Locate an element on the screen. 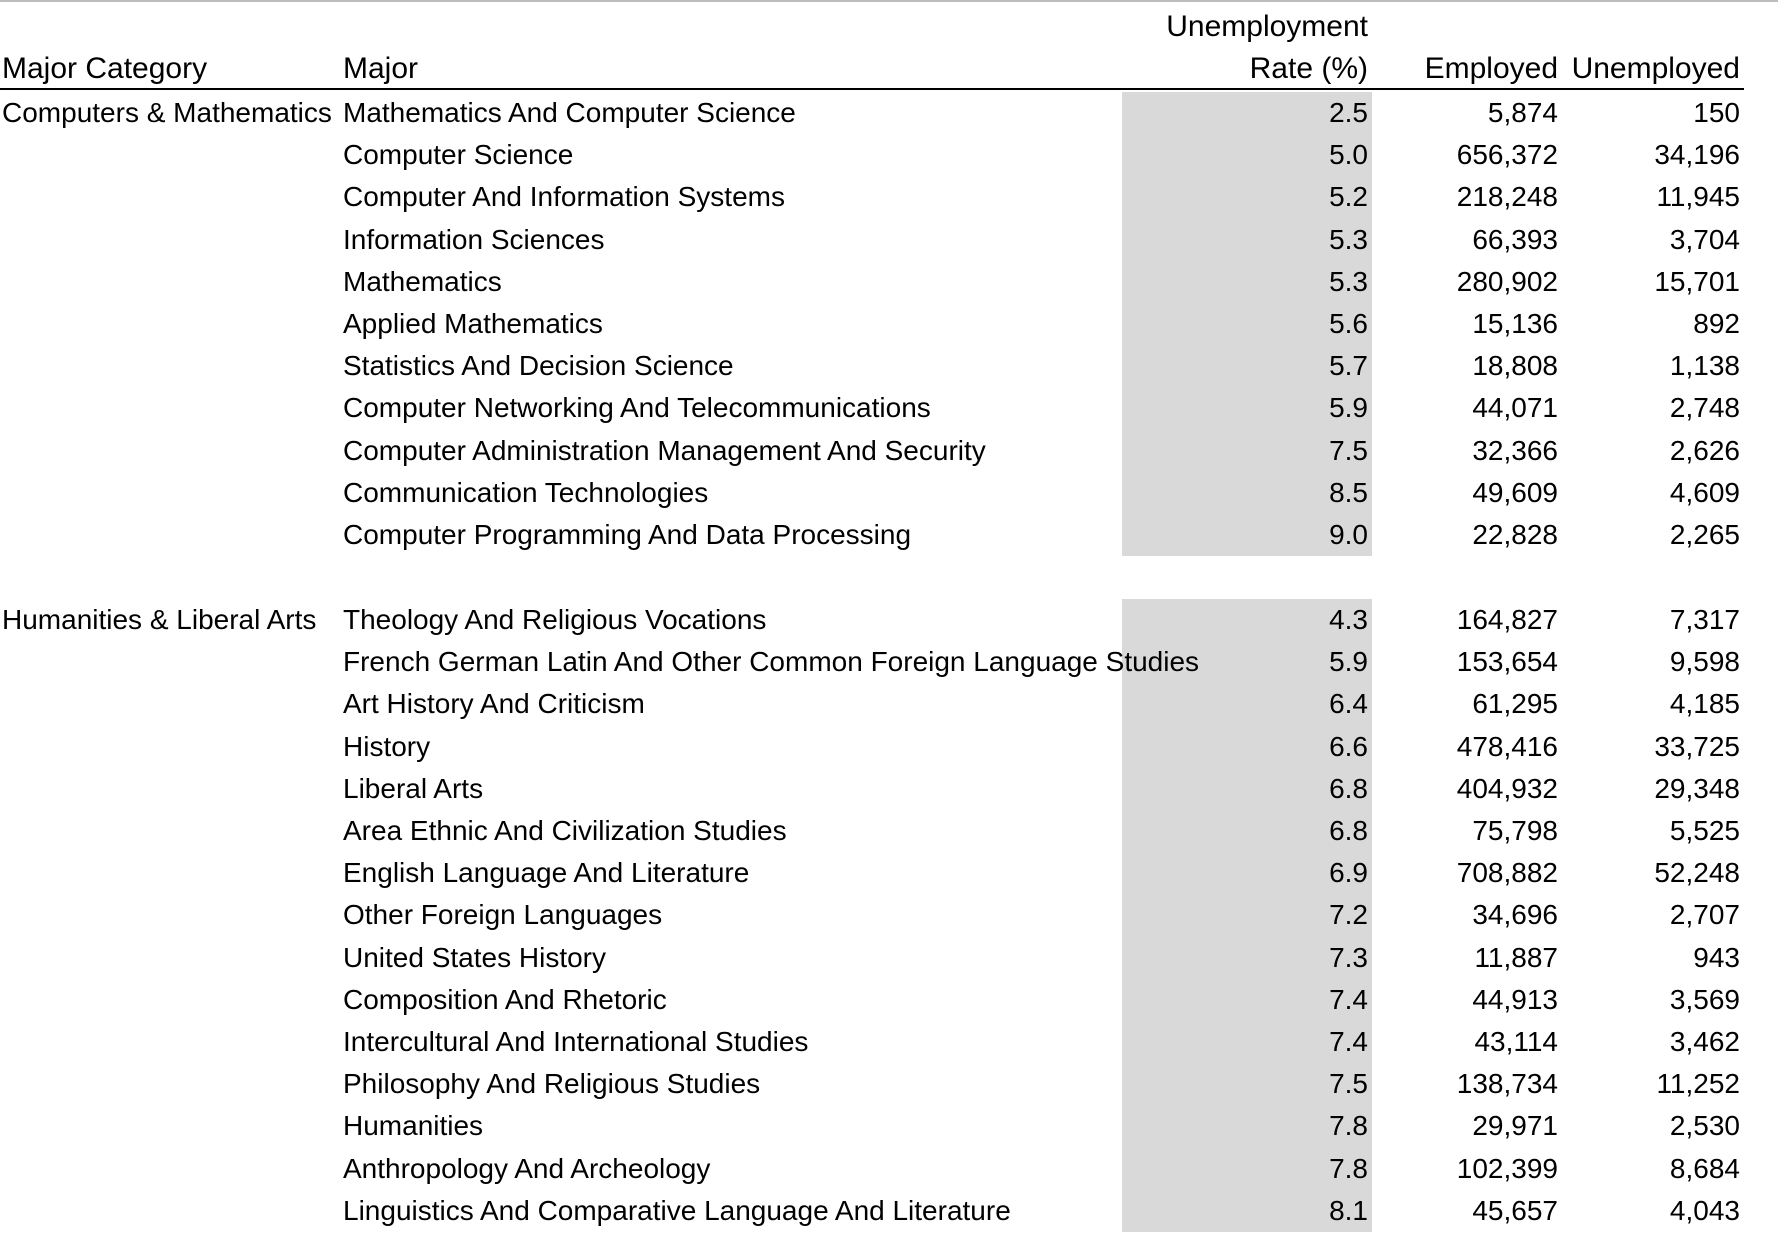  employed-count-cell: 49,609 is located at coordinates (1515, 492).